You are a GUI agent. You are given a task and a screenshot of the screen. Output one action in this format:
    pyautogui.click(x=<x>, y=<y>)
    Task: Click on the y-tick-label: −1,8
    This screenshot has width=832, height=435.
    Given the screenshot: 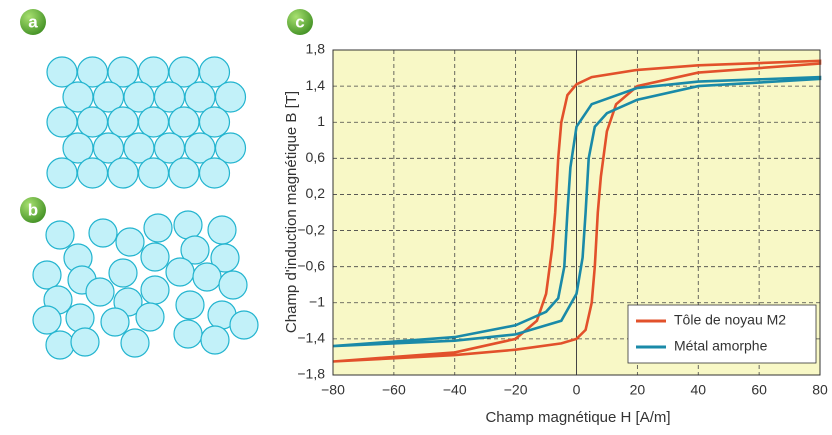 What is the action you would take?
    pyautogui.click(x=311, y=374)
    